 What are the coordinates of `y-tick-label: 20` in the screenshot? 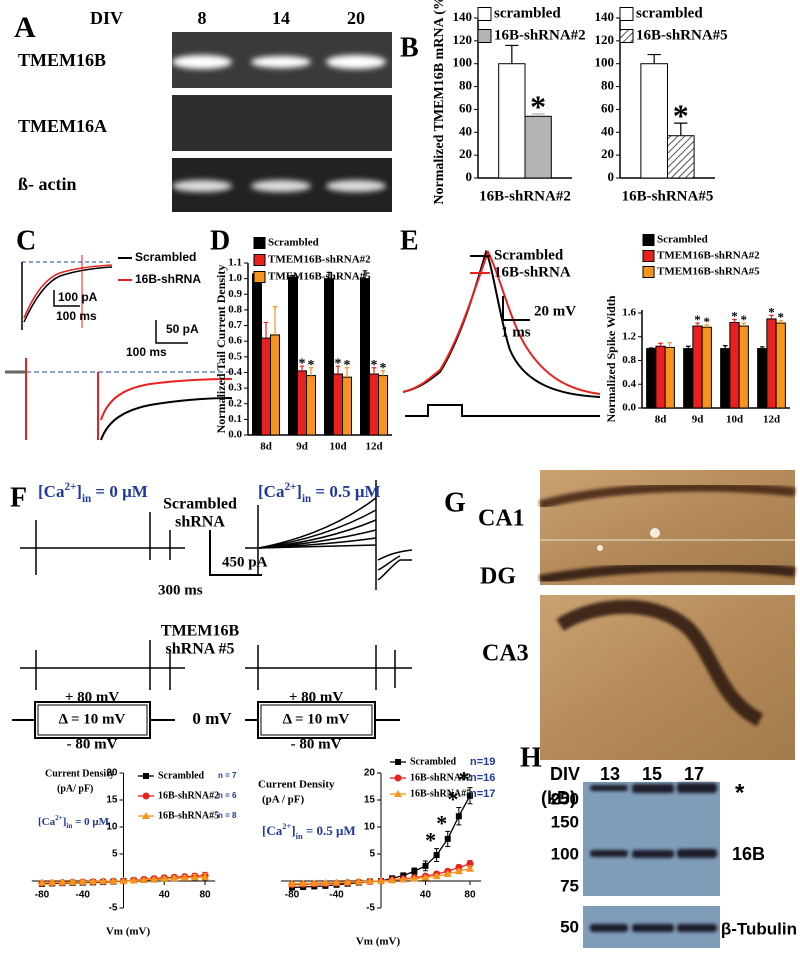 It's located at (607, 153).